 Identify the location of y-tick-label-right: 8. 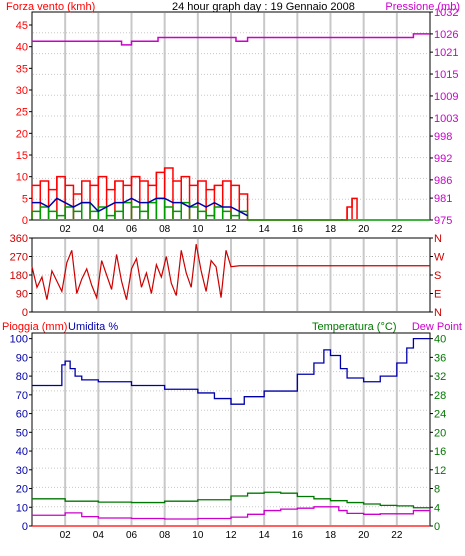
(437, 490).